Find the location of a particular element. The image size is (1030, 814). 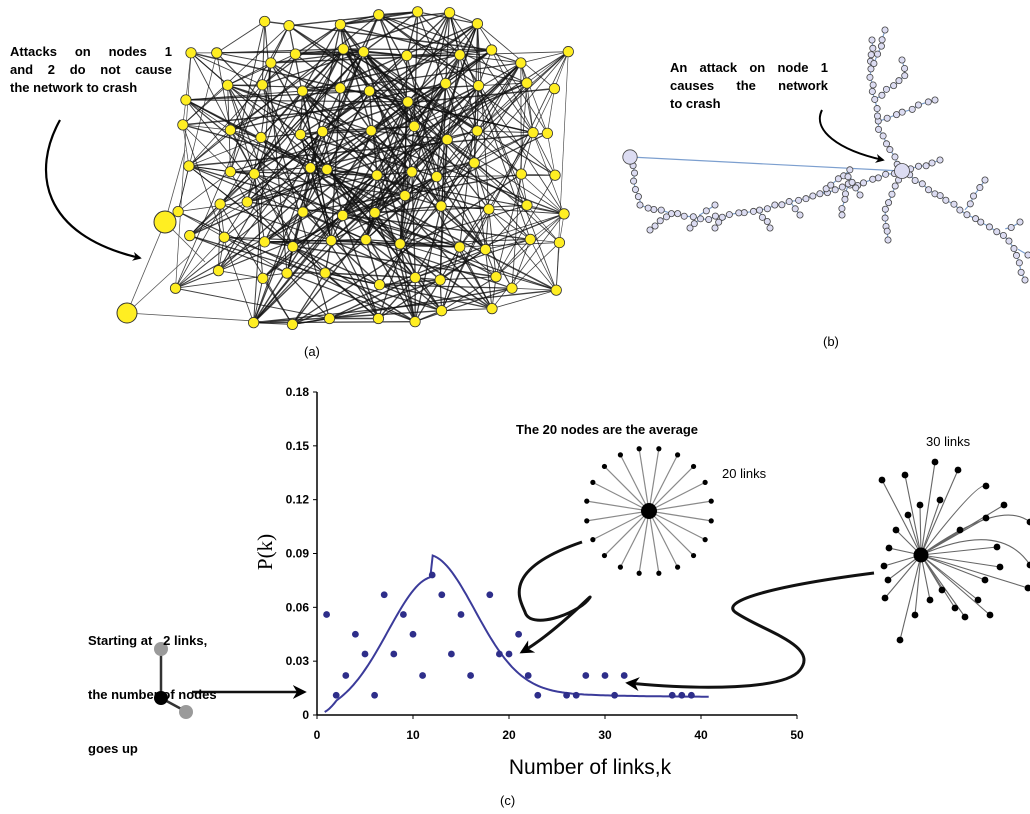

star-20-hub is located at coordinates (649, 511).